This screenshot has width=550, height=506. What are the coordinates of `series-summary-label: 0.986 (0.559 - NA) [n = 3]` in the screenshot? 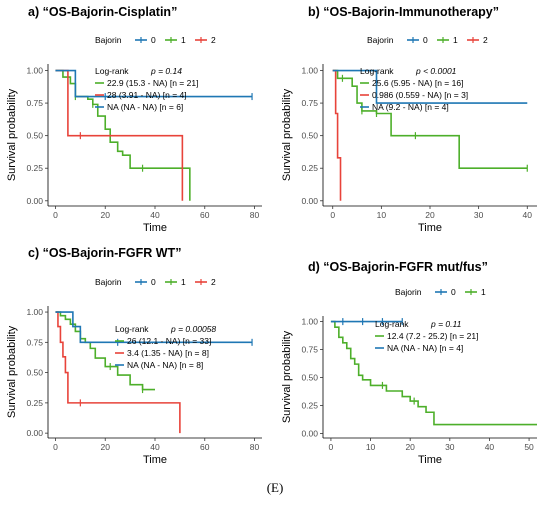 It's located at (420, 95).